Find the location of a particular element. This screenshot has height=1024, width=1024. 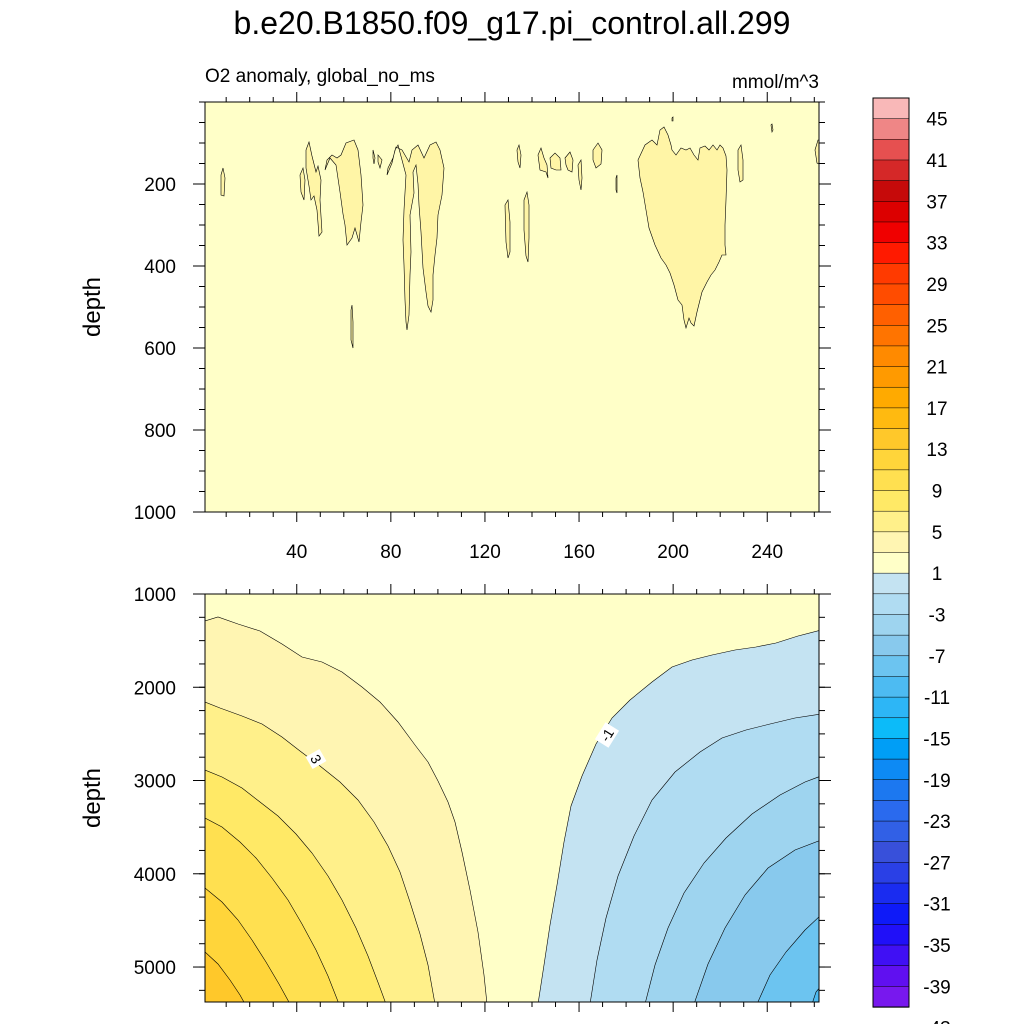

lower-ylabel: depth is located at coordinates (92, 798).